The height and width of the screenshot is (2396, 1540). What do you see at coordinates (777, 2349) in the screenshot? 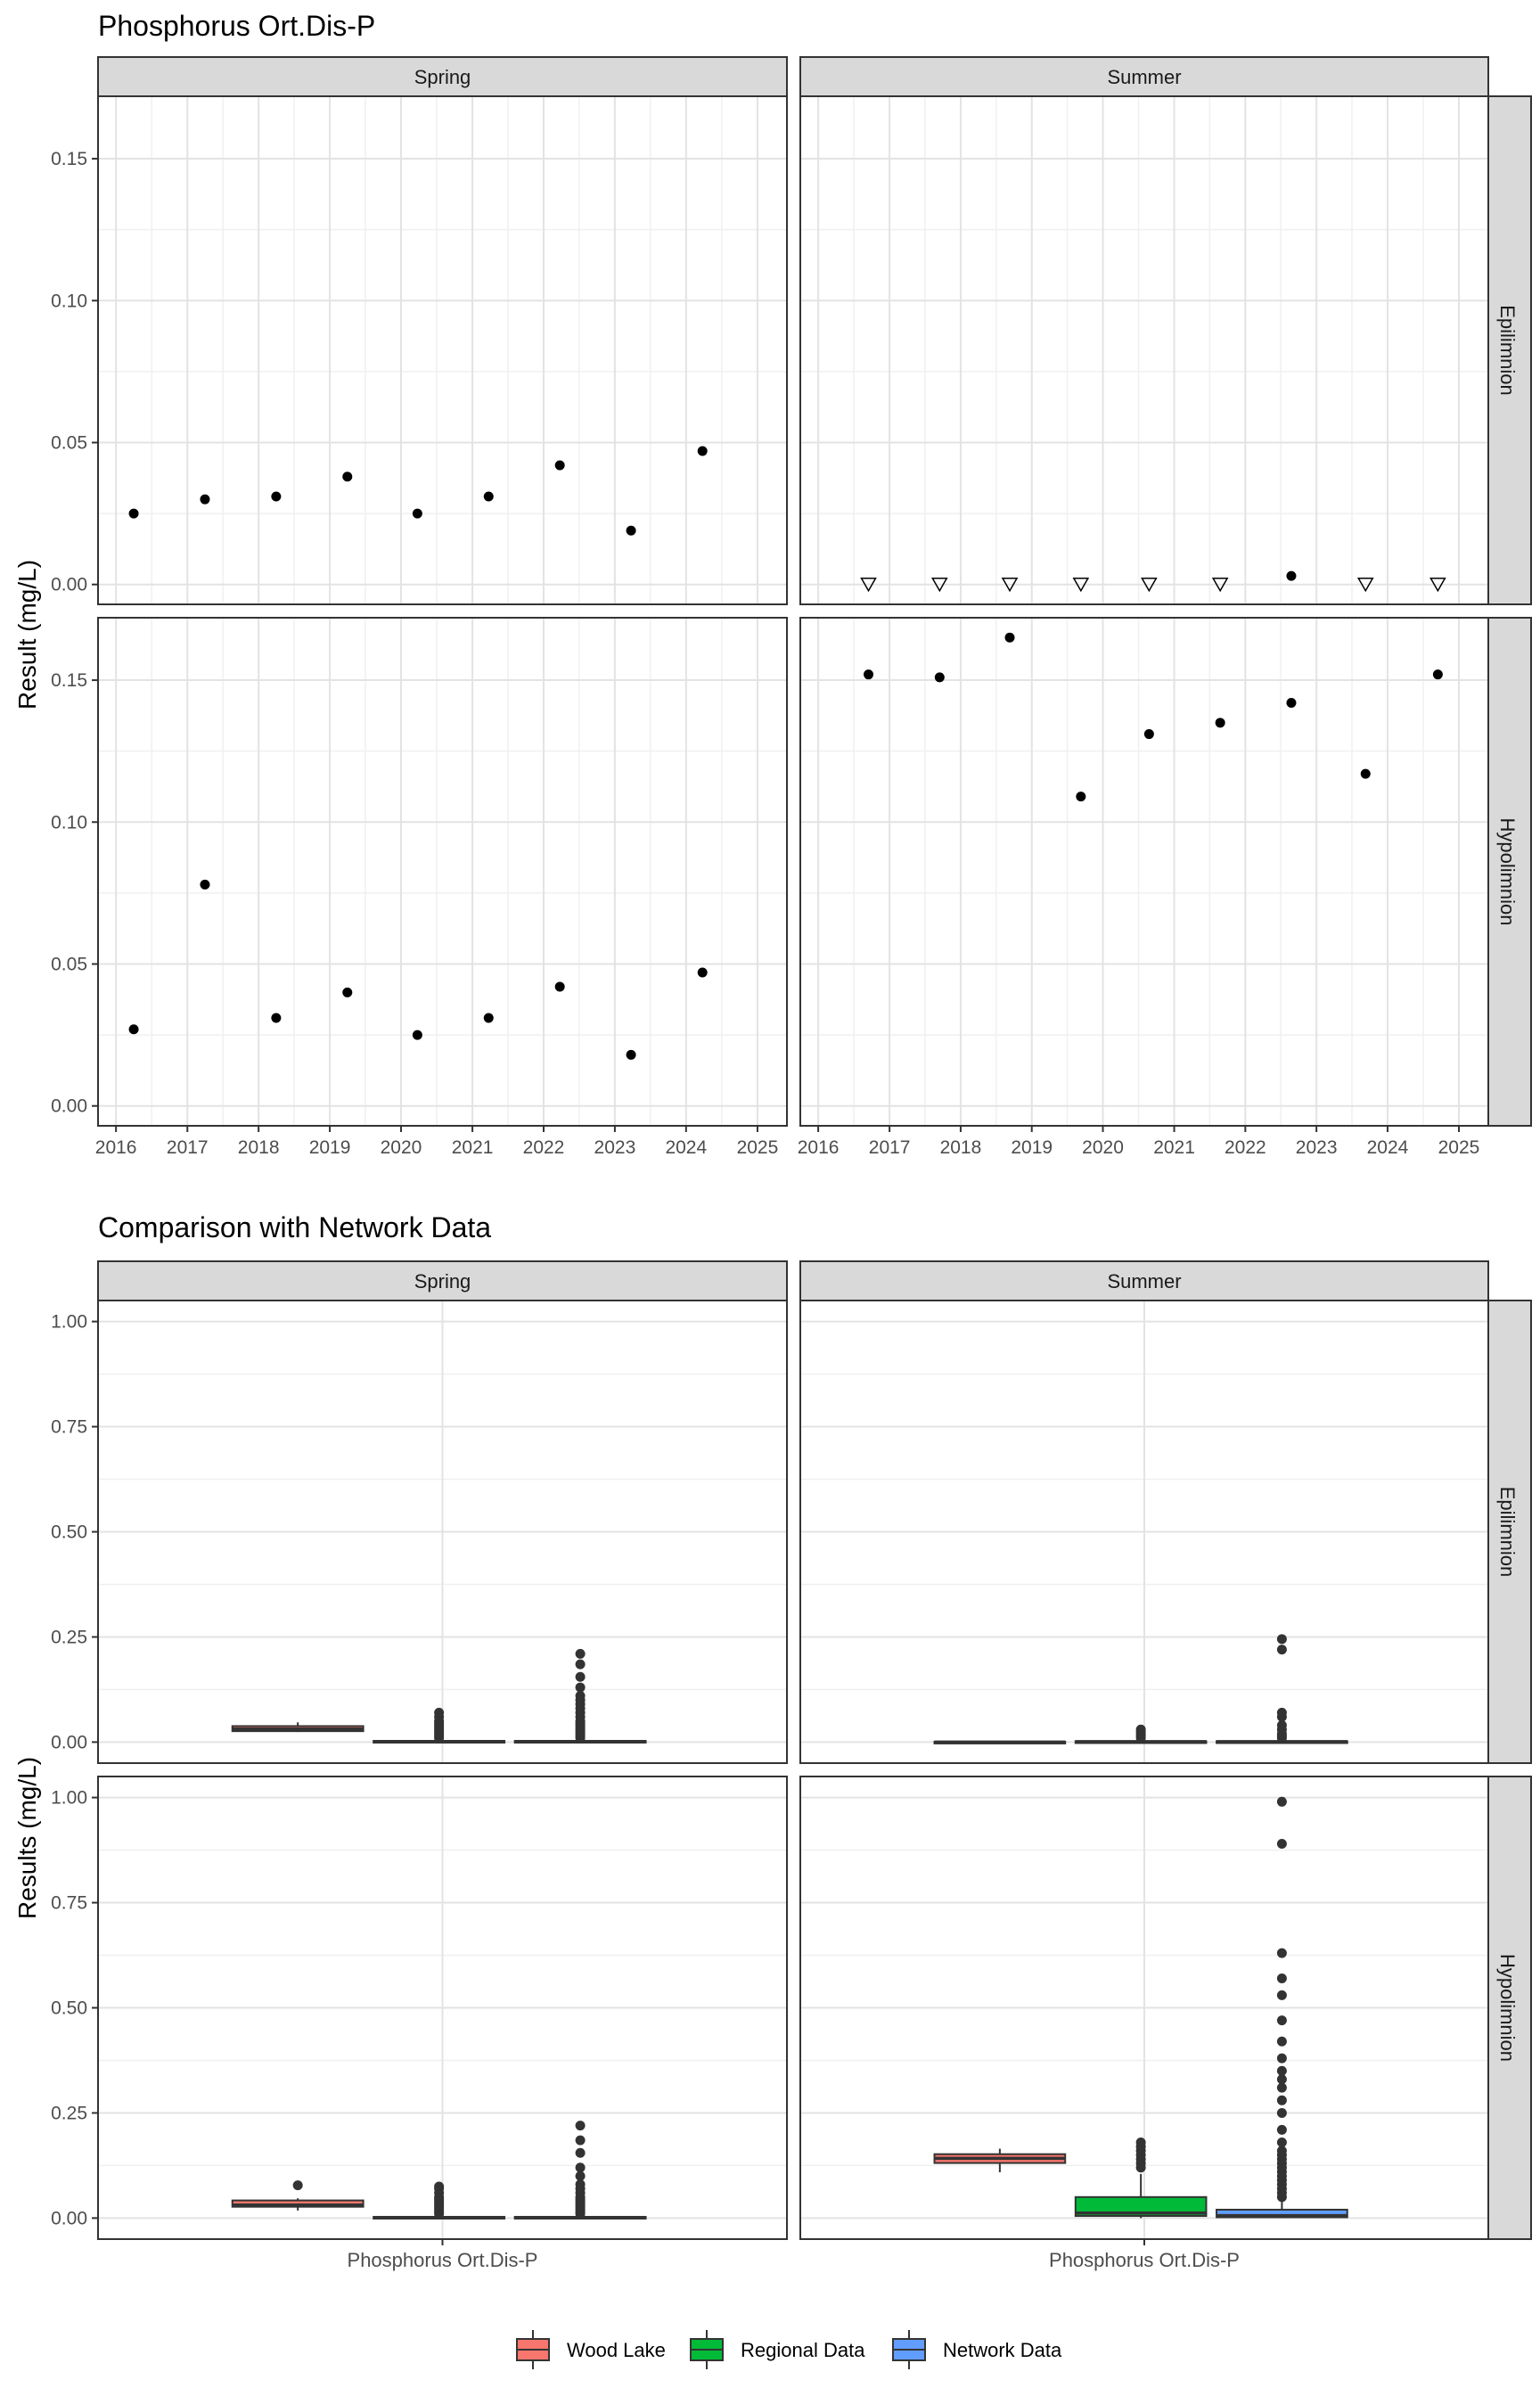
I see `legend-entry-regional-data: Regional Data` at bounding box center [777, 2349].